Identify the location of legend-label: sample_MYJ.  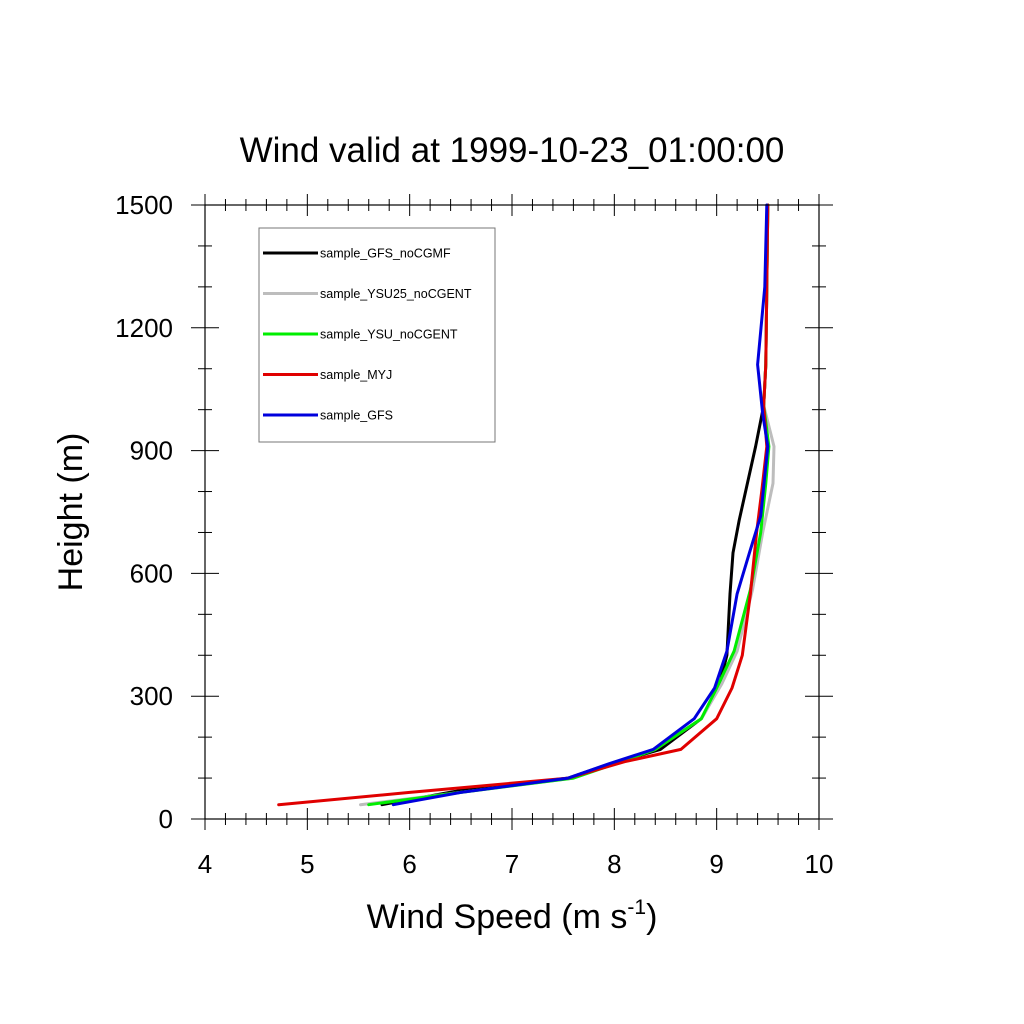
(356, 375).